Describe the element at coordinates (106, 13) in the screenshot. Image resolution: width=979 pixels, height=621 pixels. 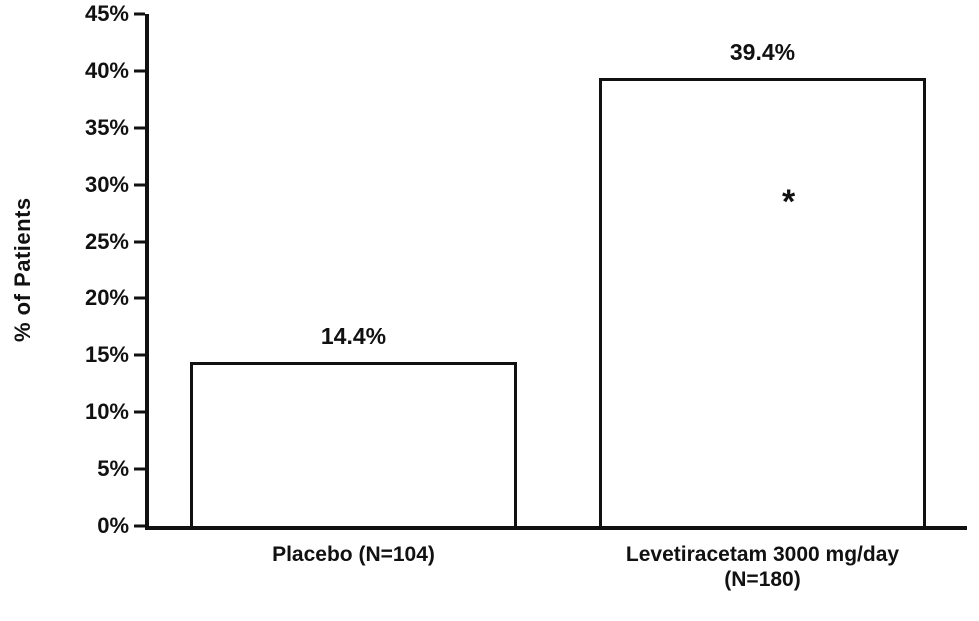
I see `y-tick-label: 45%` at that location.